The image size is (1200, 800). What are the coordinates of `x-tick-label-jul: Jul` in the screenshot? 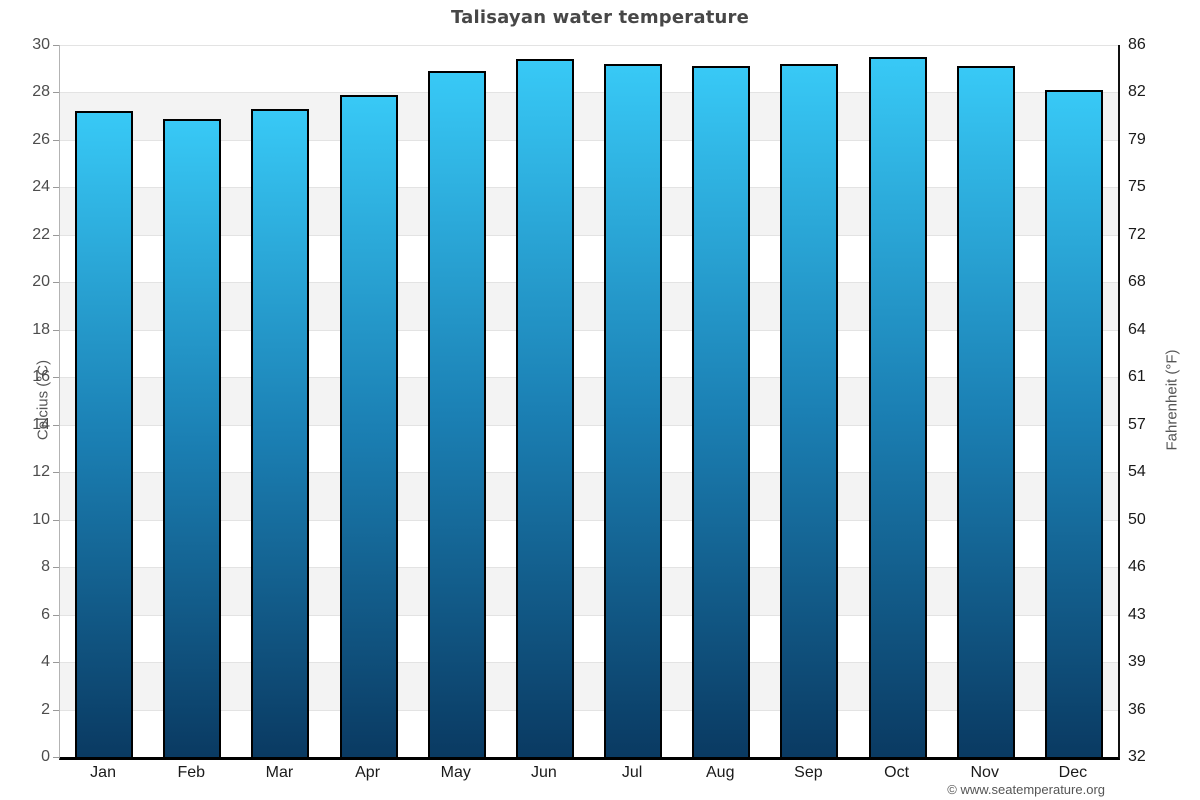 It's located at (632, 772).